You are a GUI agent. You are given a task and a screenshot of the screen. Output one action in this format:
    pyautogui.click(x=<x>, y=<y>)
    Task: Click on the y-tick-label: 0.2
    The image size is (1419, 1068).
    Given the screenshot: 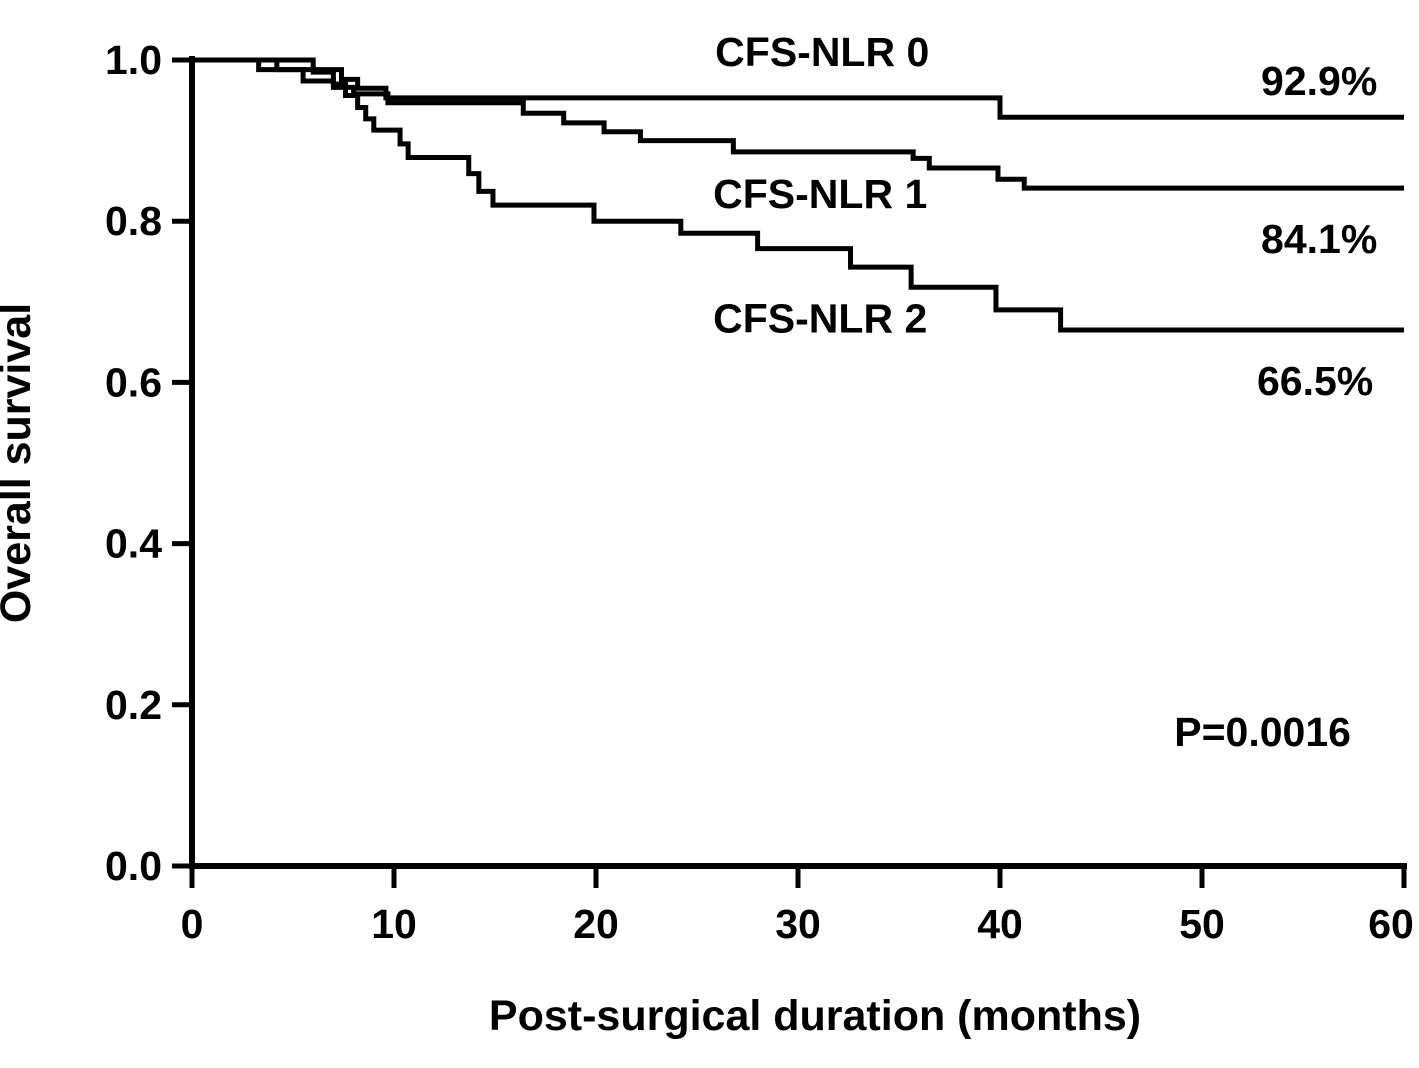 What is the action you would take?
    pyautogui.click(x=133, y=705)
    